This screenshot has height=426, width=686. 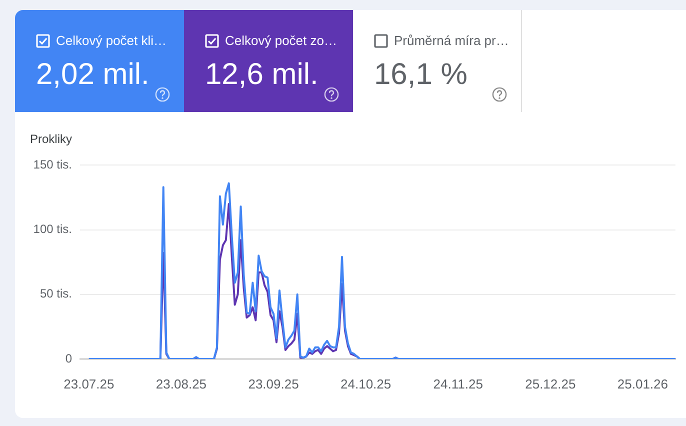 I want to click on x-tick-label: 25.01.26, so click(x=642, y=384).